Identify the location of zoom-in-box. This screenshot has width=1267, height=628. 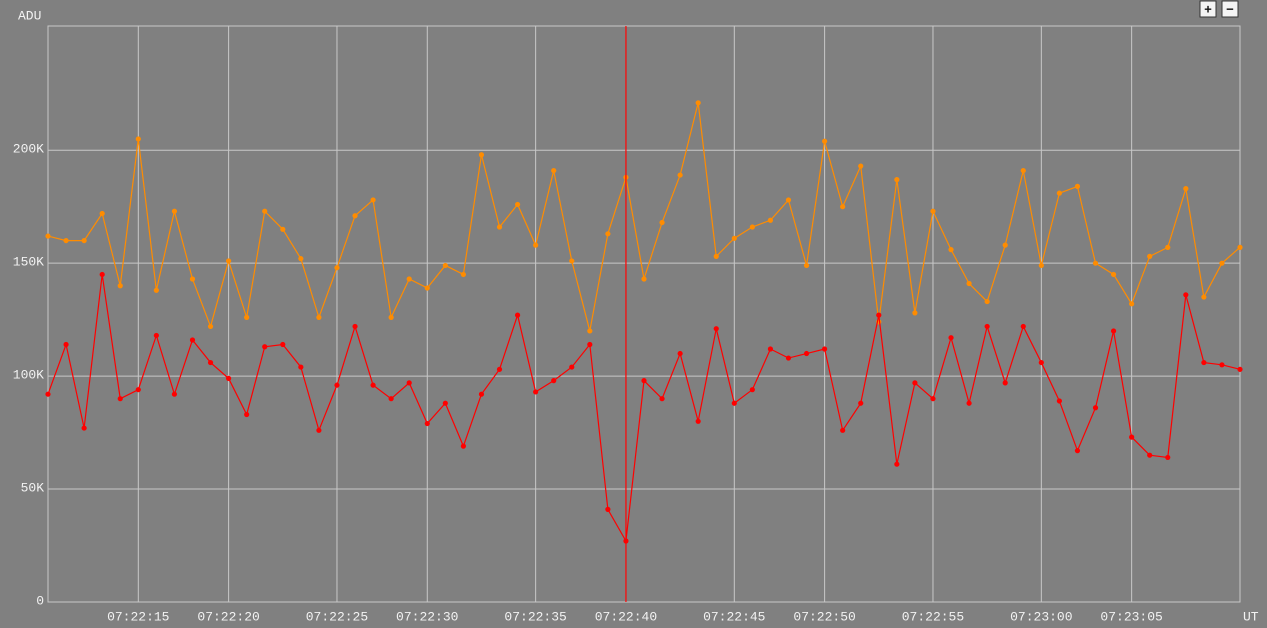
(1208, 9).